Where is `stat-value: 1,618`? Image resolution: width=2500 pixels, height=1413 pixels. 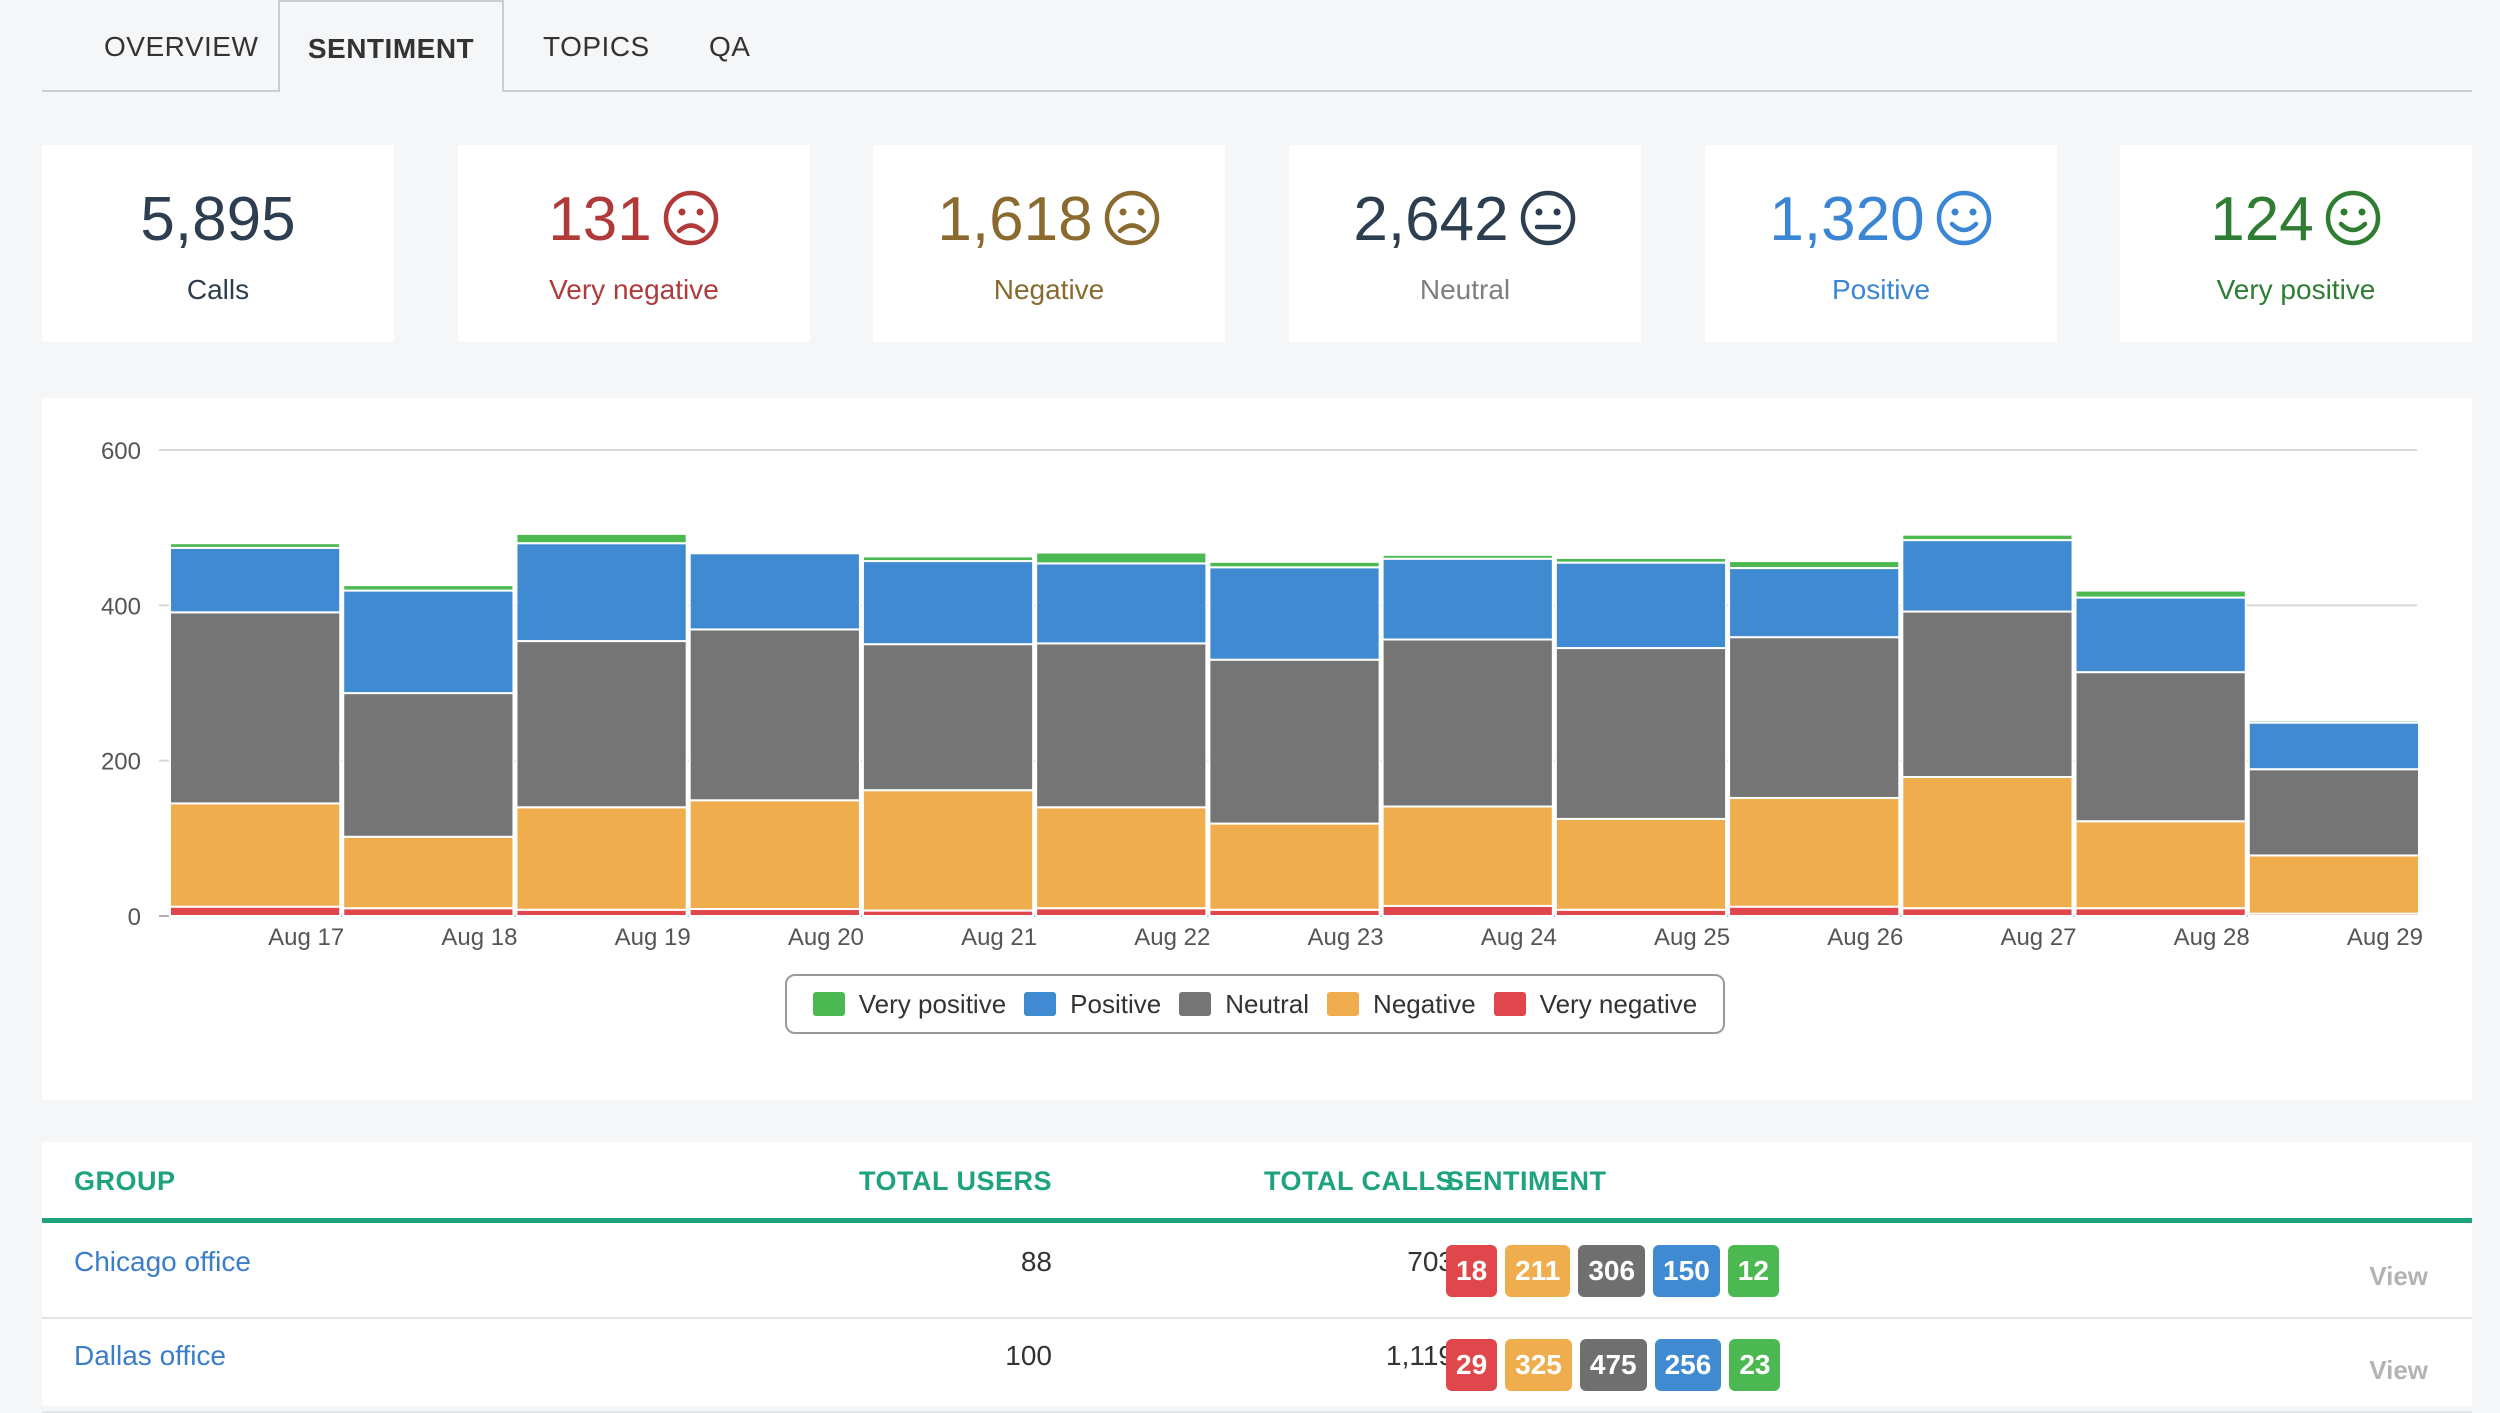 stat-value: 1,618 is located at coordinates (1049, 220).